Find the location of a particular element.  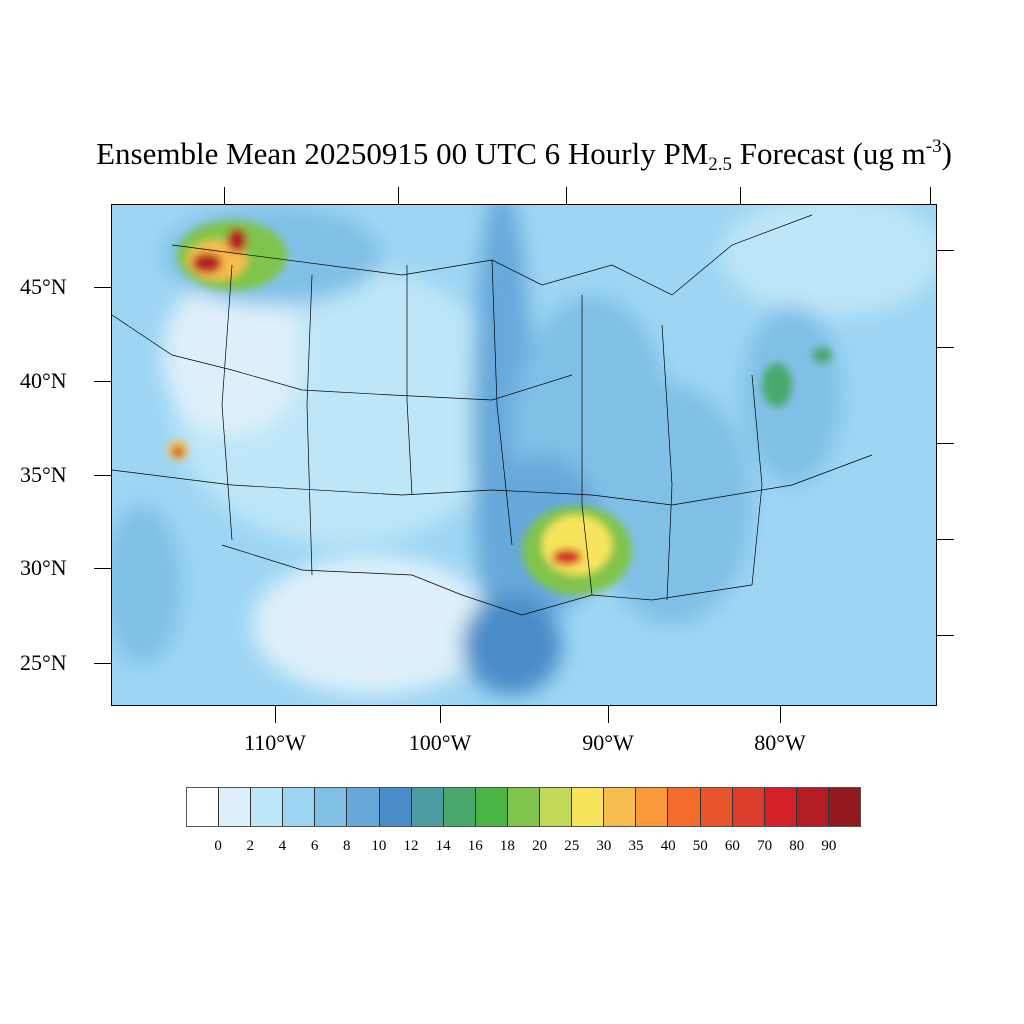

colorbar is located at coordinates (523, 807).